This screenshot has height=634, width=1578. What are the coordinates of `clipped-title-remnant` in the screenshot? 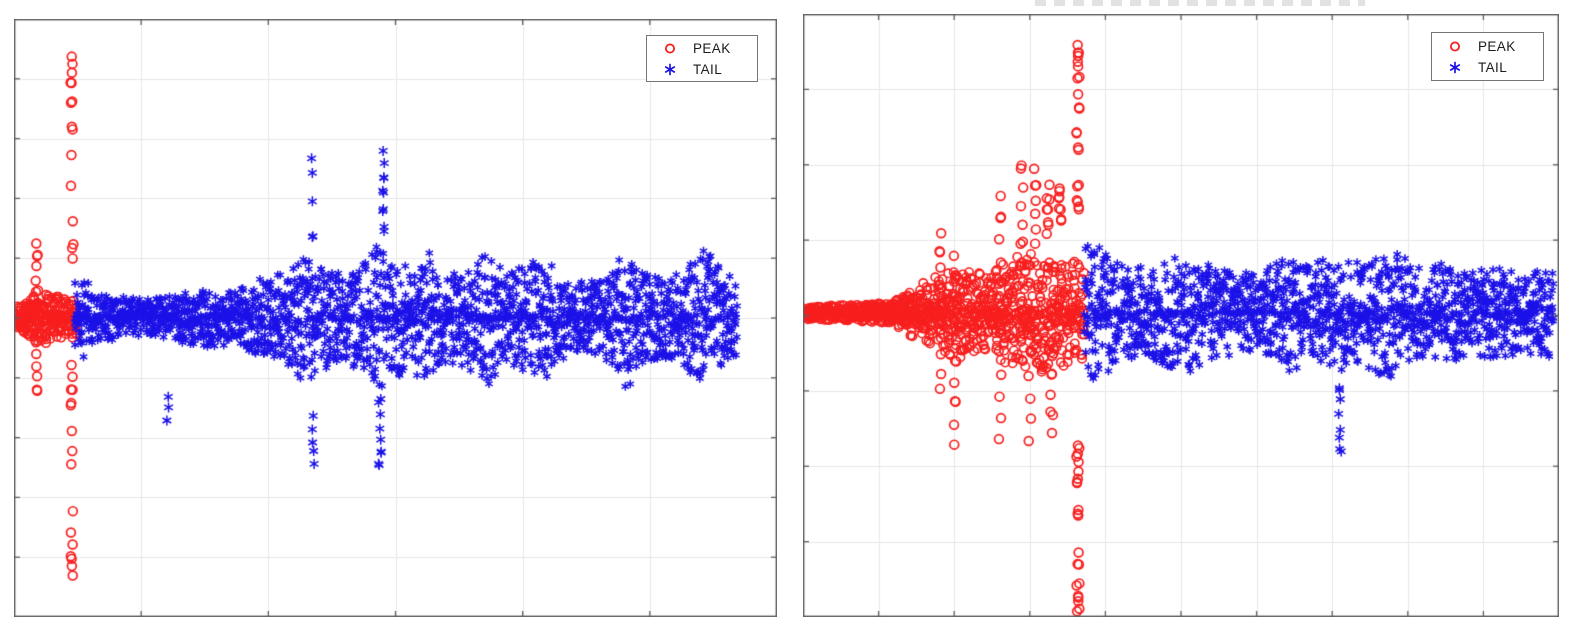 It's located at (1200, 3).